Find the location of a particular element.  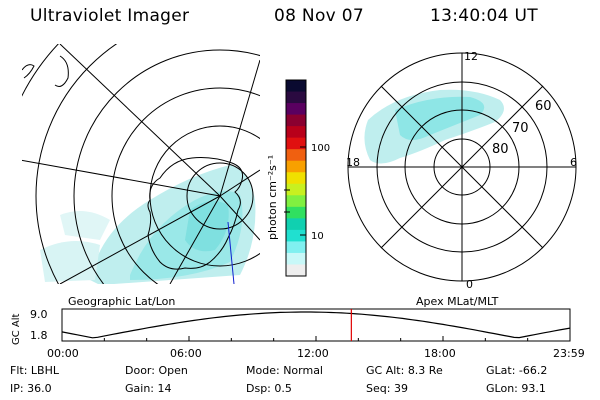

info-ip: IP: 36.0 is located at coordinates (31, 388).